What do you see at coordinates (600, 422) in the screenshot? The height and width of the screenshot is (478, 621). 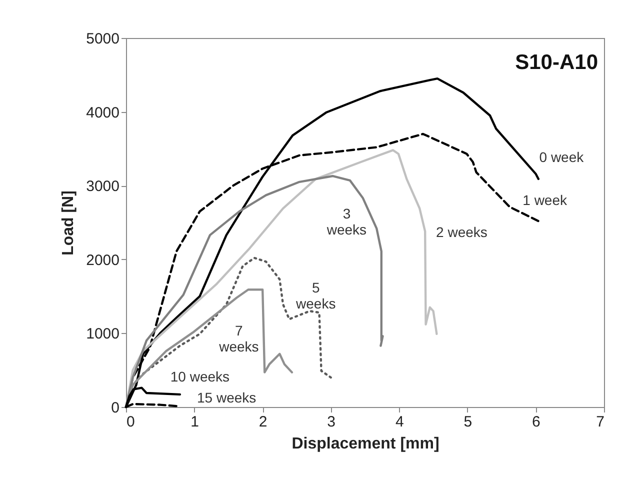 I see `x-tick-label: 7` at bounding box center [600, 422].